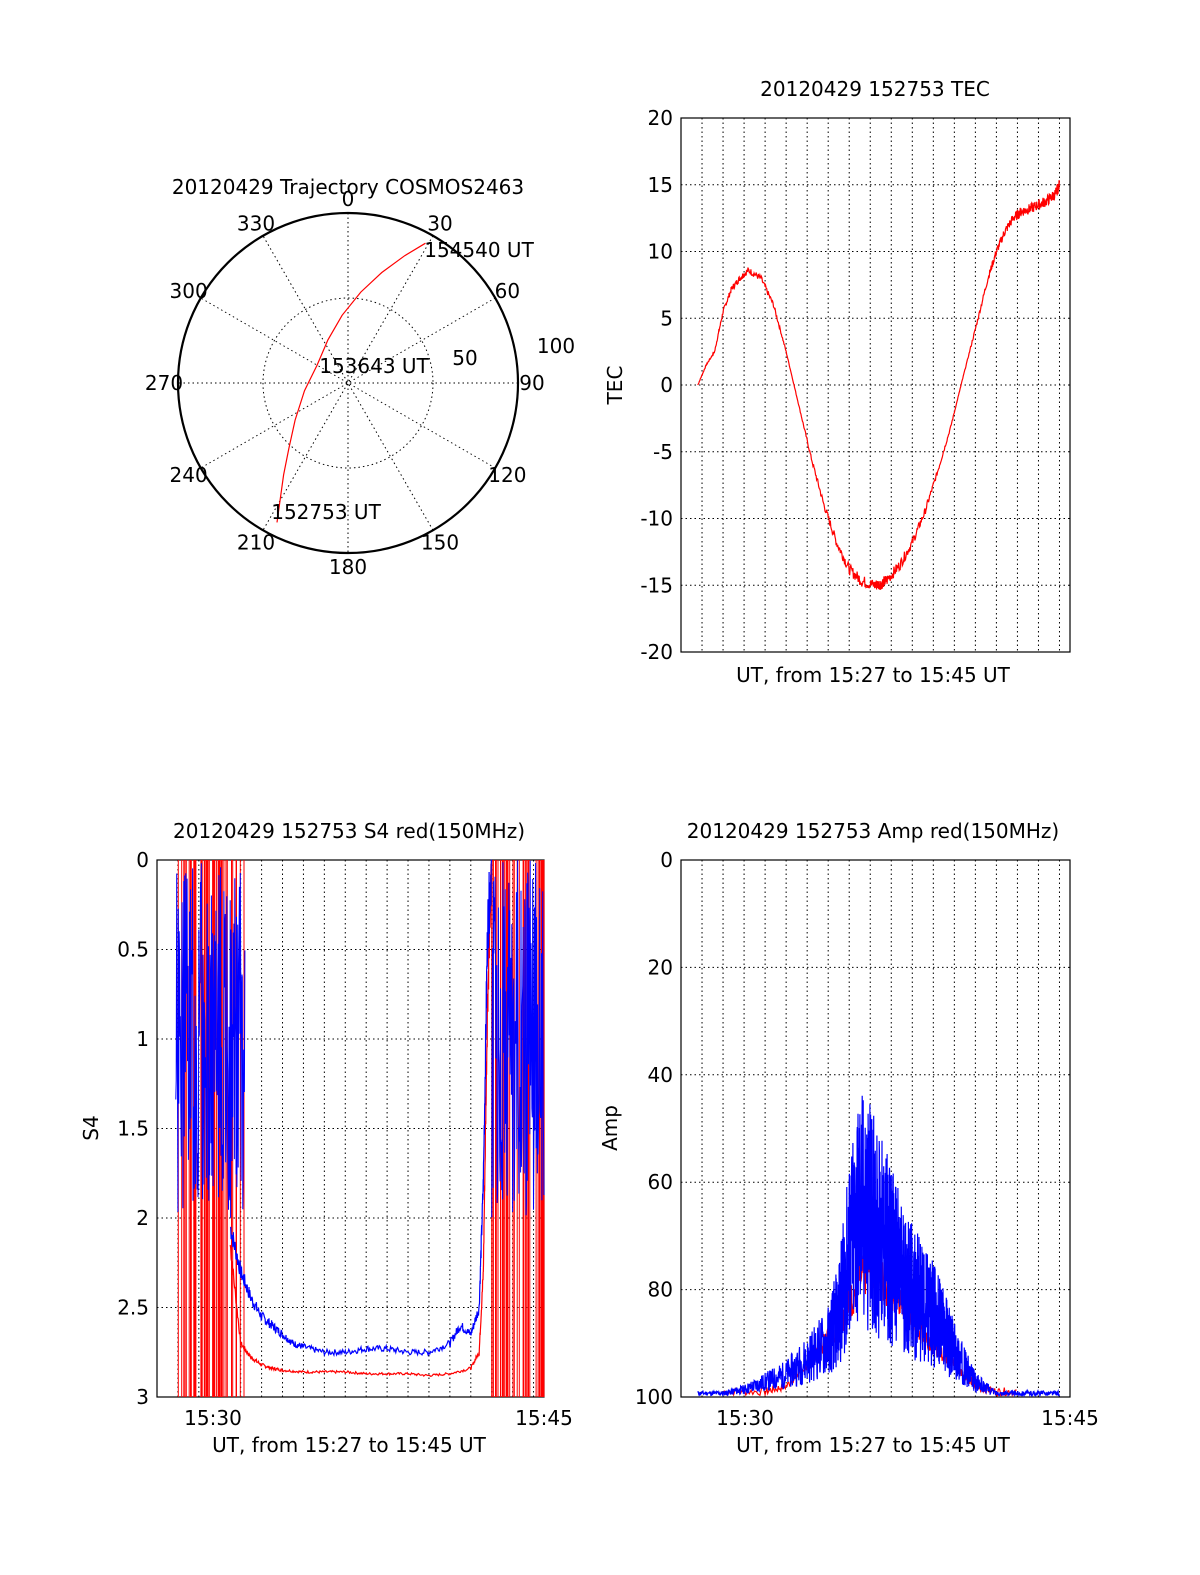 The height and width of the screenshot is (1575, 1200). Describe the element at coordinates (660, 1290) in the screenshot. I see `amp-ytick-label: 80` at that location.